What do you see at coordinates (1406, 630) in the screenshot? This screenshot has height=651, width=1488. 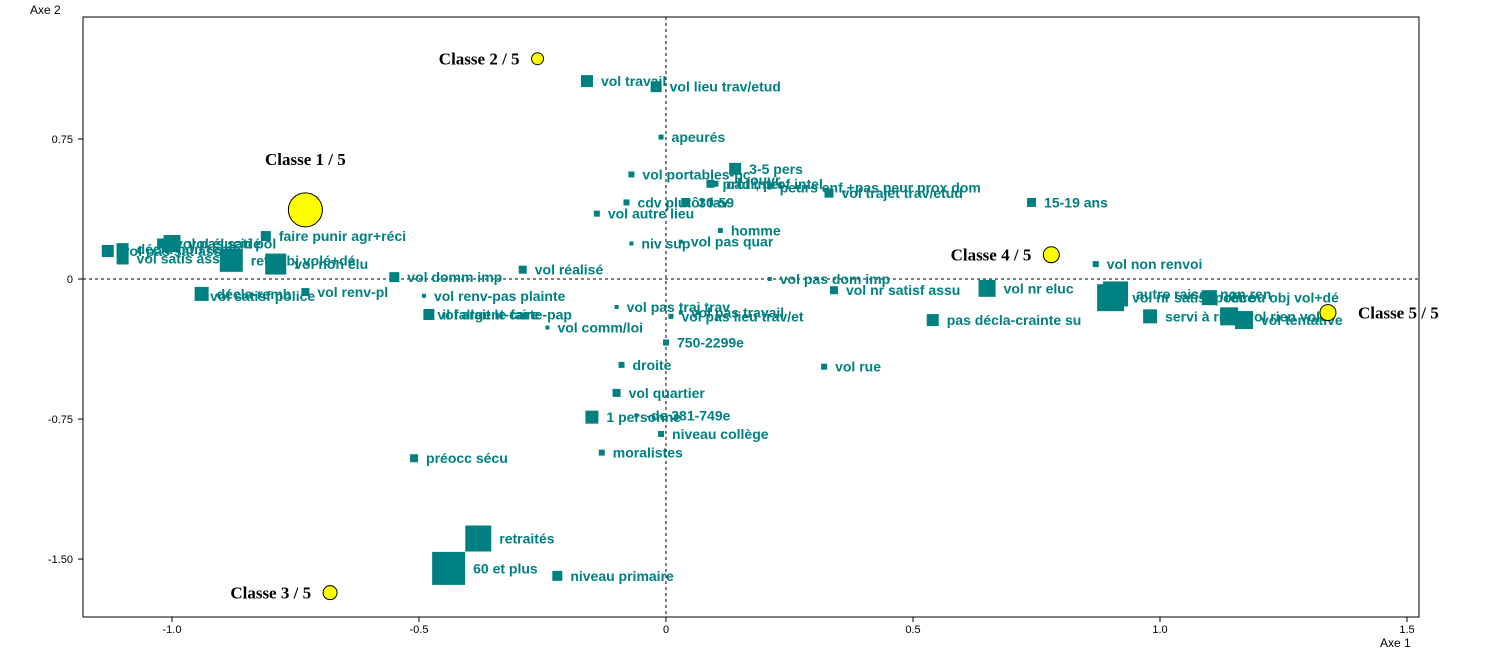 I see `x-tick-label: 1.5` at bounding box center [1406, 630].